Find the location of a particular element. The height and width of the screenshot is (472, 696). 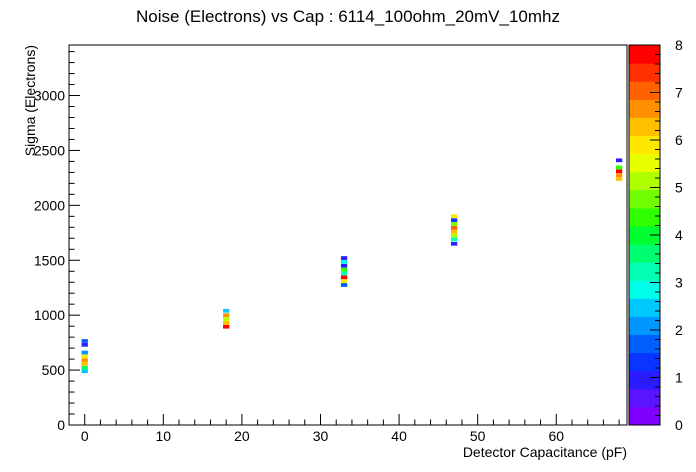

y-tick-label: 0 is located at coordinates (61, 425).